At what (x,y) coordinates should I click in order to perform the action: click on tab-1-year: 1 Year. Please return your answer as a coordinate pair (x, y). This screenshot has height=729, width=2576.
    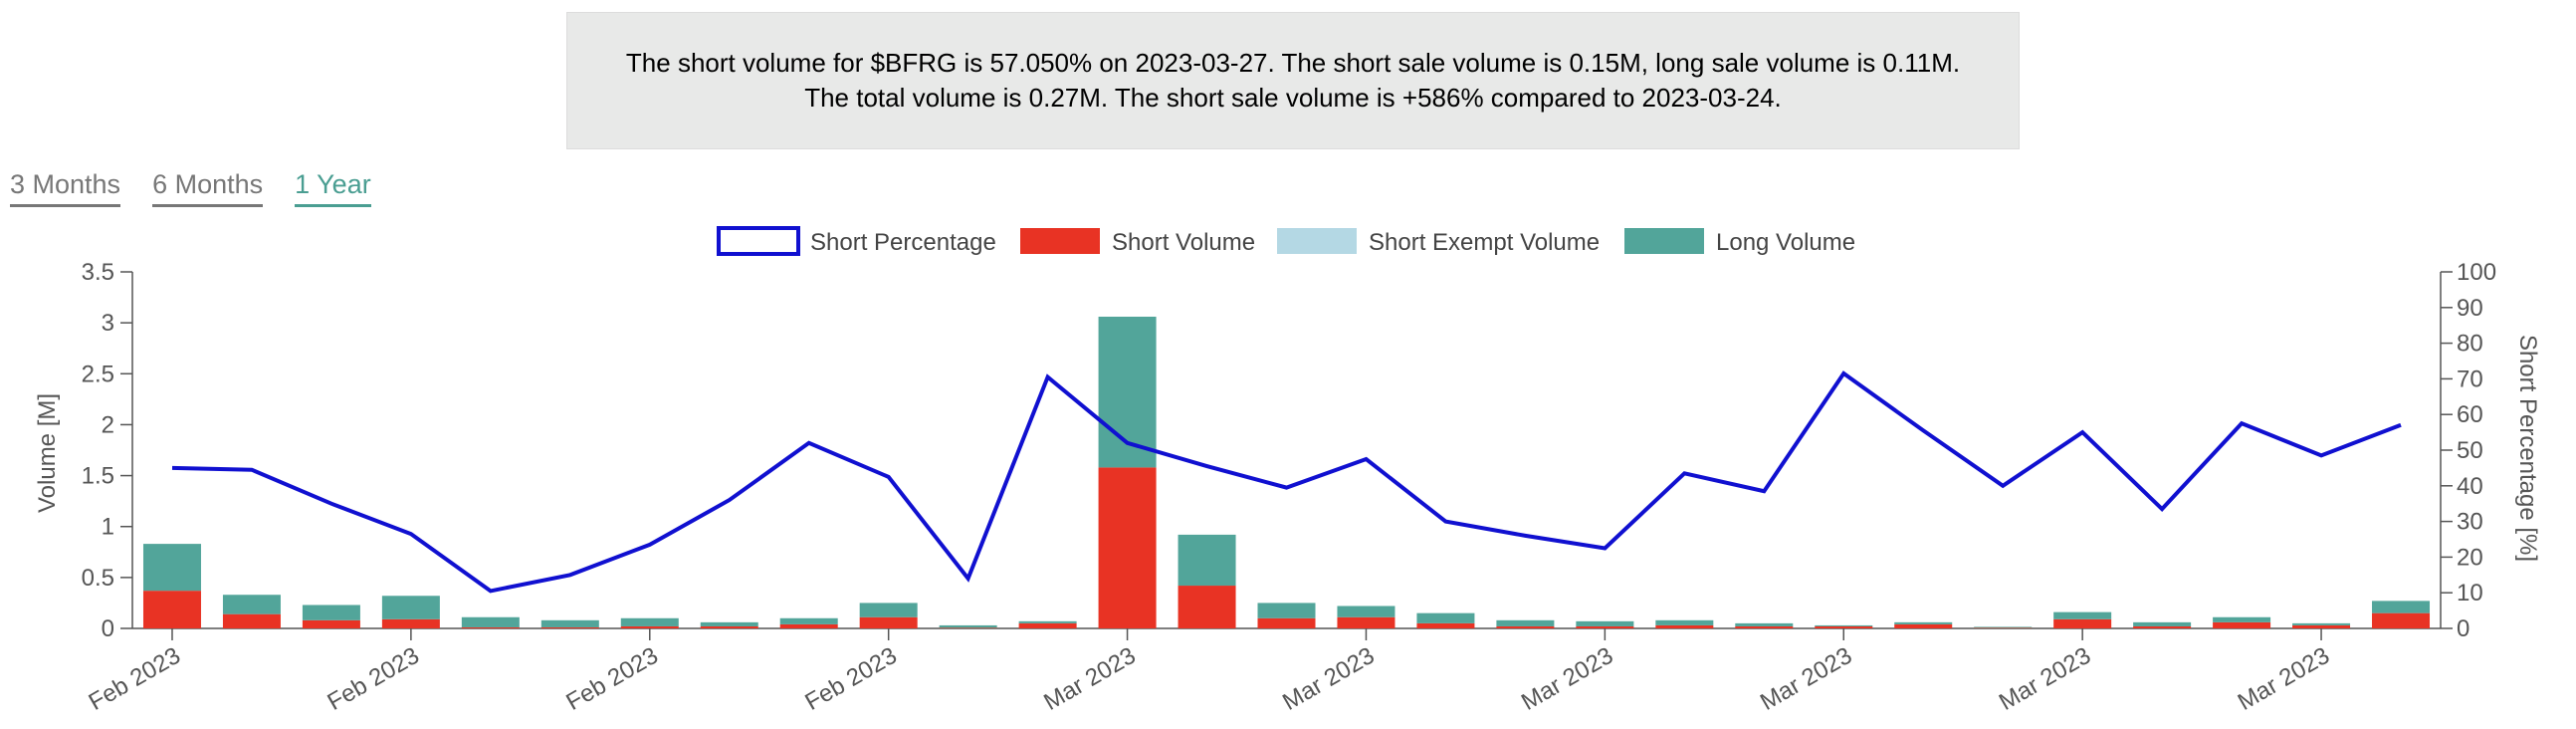
    Looking at the image, I should click on (333, 188).